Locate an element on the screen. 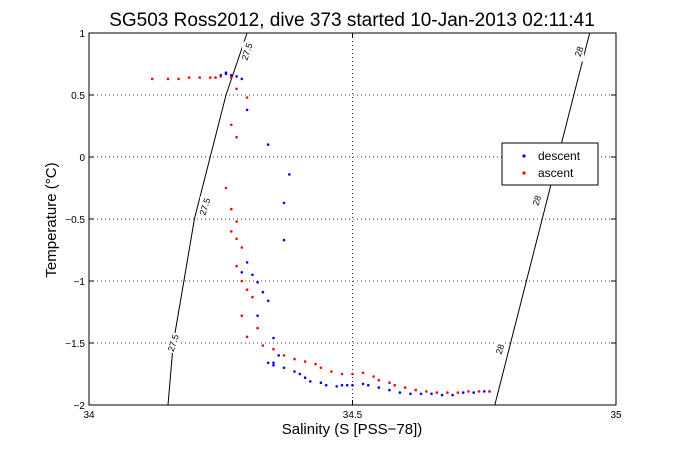  legend-label-ascent: ascent is located at coordinates (556, 173).